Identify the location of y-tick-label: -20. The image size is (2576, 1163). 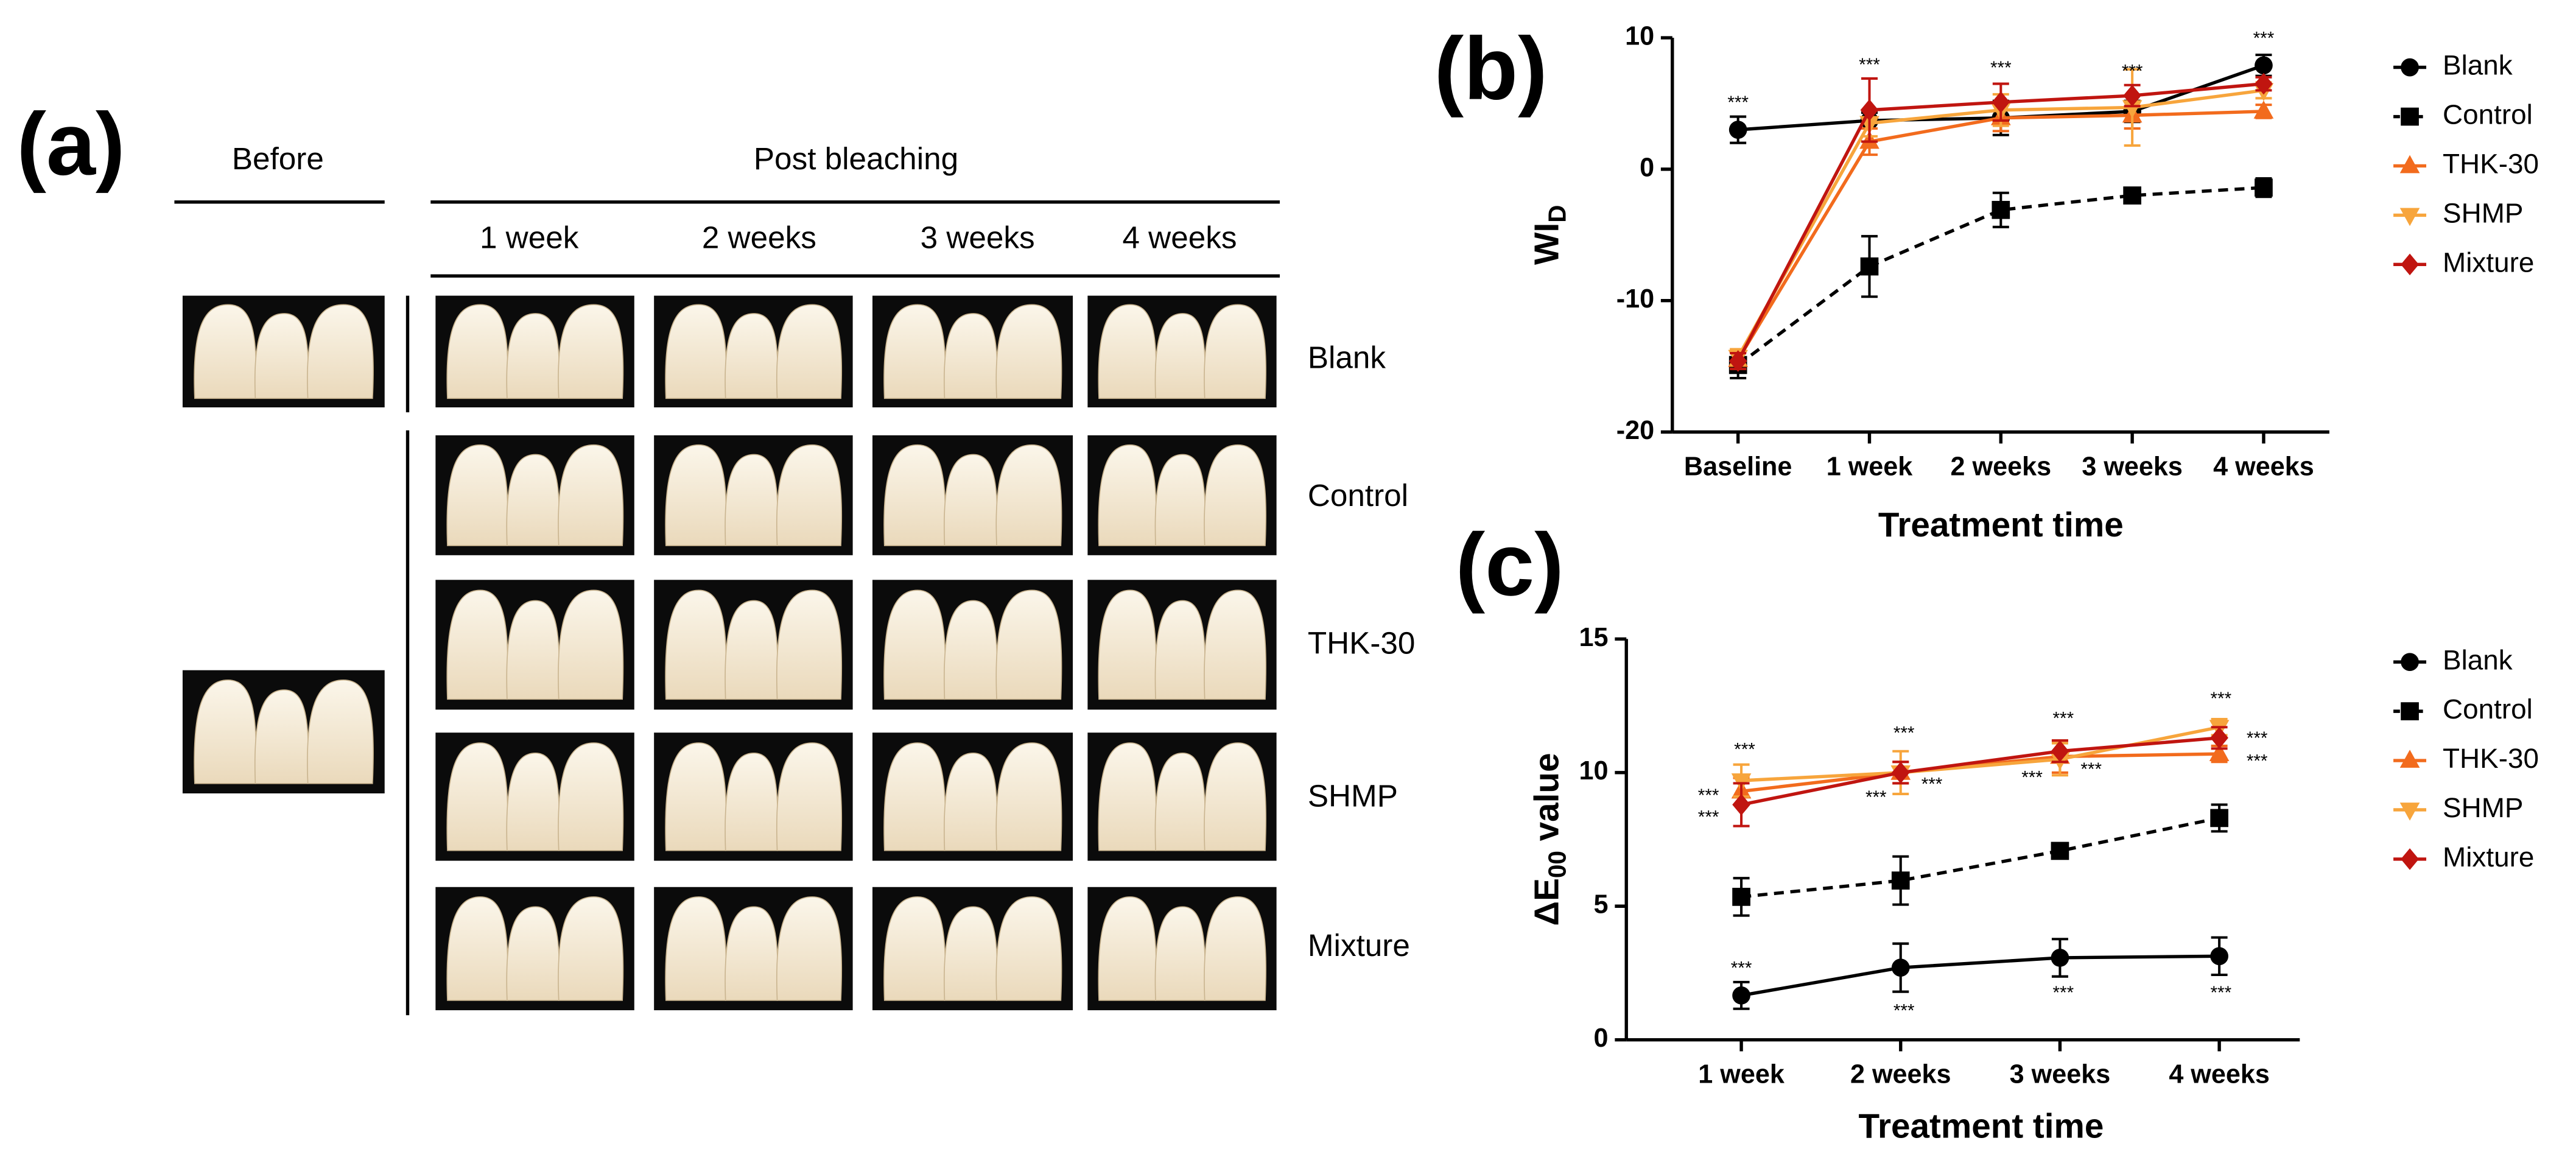
(1635, 430).